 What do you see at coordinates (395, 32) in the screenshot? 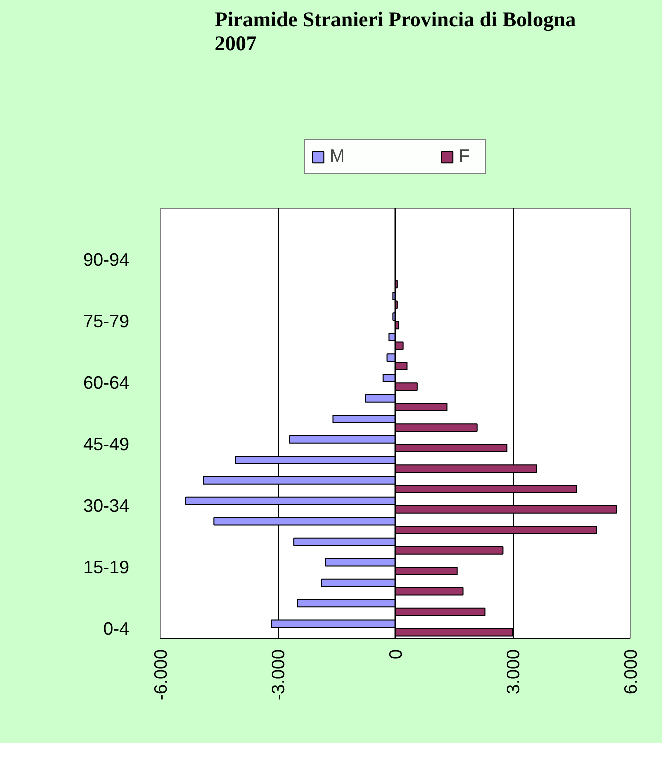
I see `chart-title: Piramide Stranieri Provincia di Bologna 2007` at bounding box center [395, 32].